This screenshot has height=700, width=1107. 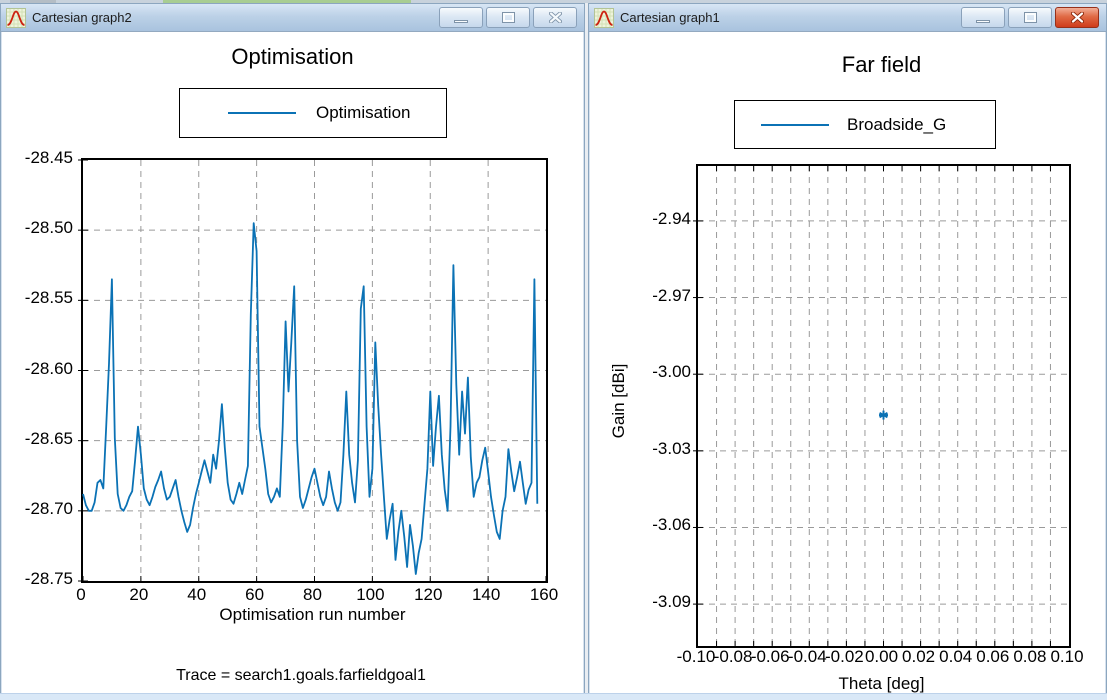 What do you see at coordinates (847, 18) in the screenshot?
I see `titlebar: Cartesian graph1` at bounding box center [847, 18].